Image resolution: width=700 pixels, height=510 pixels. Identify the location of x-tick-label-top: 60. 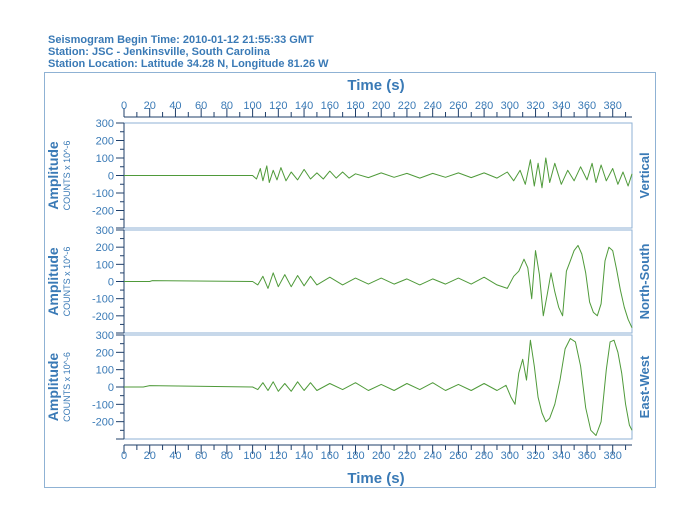
(201, 106).